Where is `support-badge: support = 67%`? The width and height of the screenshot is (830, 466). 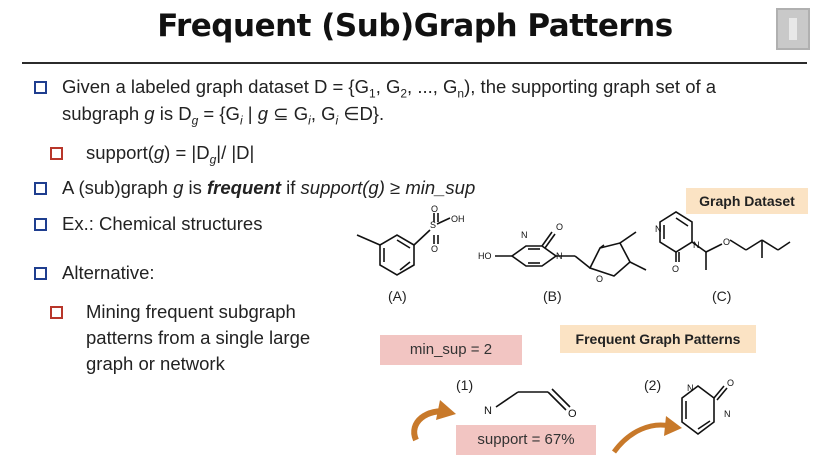
support-badge: support = 67% is located at coordinates (526, 440).